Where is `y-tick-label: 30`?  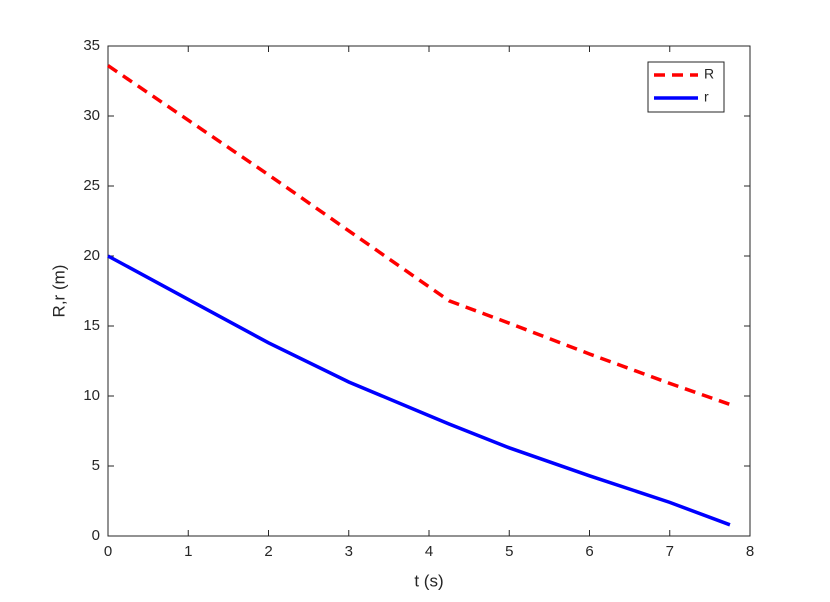 y-tick-label: 30 is located at coordinates (91, 115).